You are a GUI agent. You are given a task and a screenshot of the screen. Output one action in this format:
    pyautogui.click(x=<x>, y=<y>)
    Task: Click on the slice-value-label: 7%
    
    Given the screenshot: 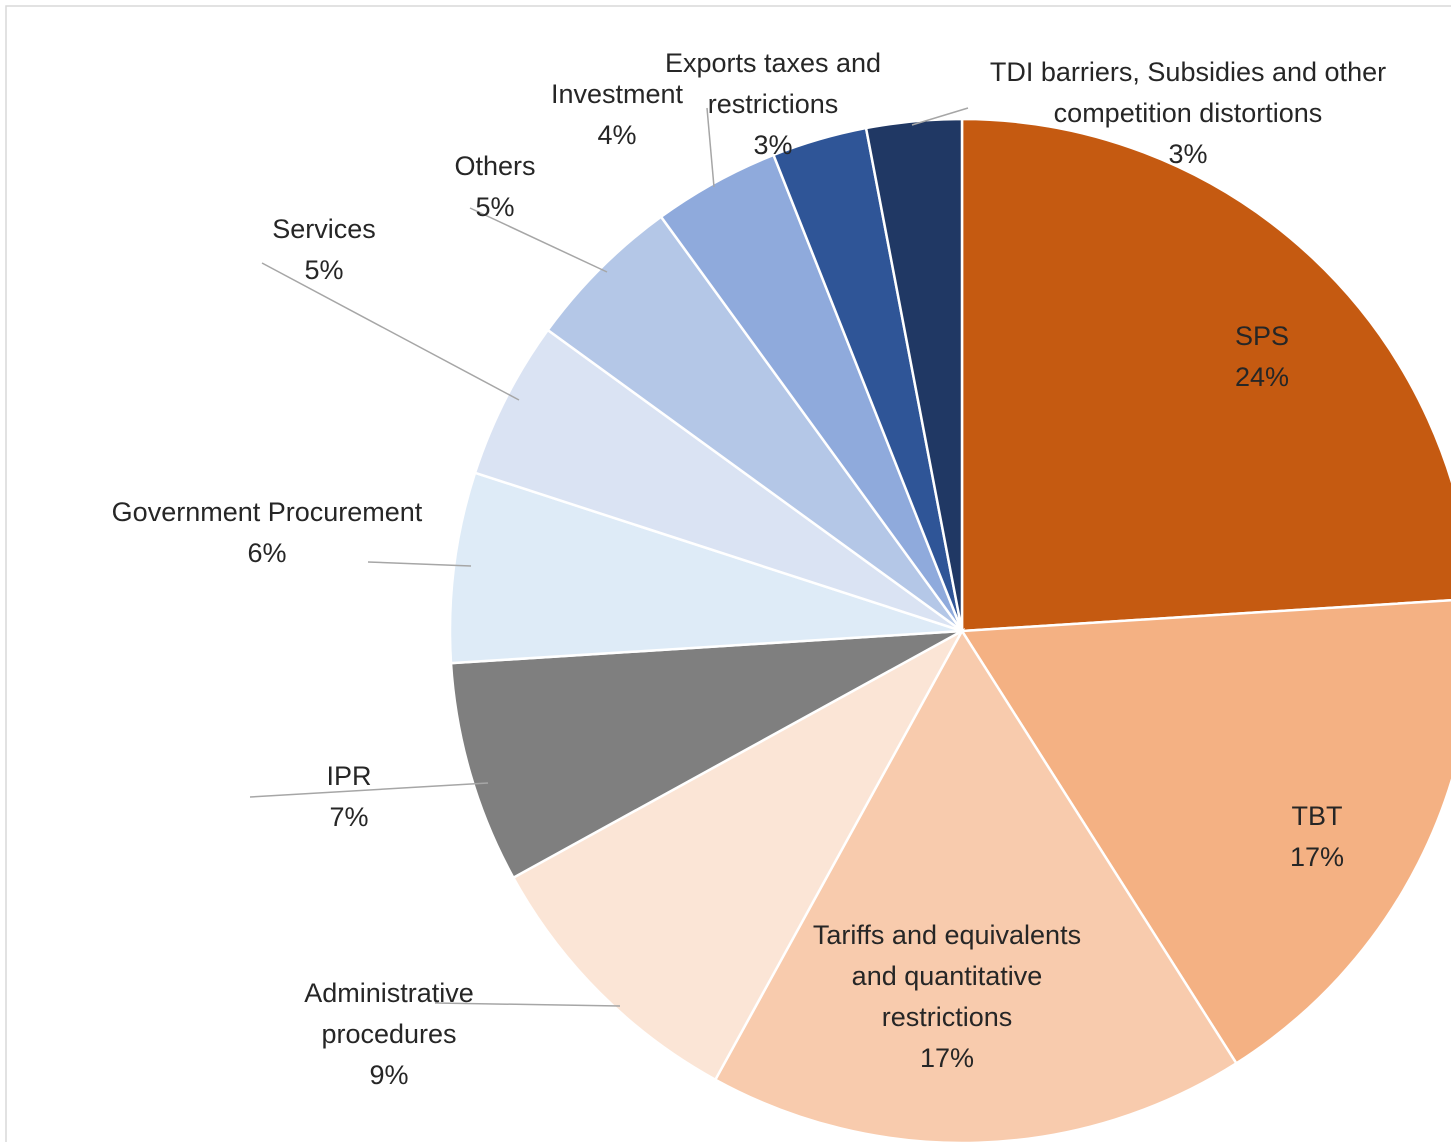 What is the action you would take?
    pyautogui.click(x=348, y=817)
    